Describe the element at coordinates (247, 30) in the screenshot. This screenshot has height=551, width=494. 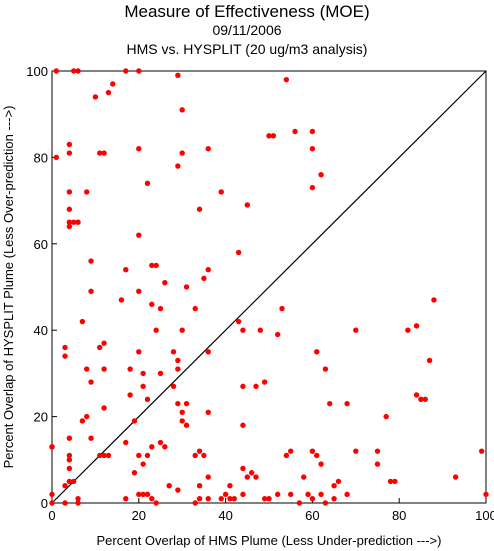
I see `chart-subtitle-date: 09/11/2006` at that location.